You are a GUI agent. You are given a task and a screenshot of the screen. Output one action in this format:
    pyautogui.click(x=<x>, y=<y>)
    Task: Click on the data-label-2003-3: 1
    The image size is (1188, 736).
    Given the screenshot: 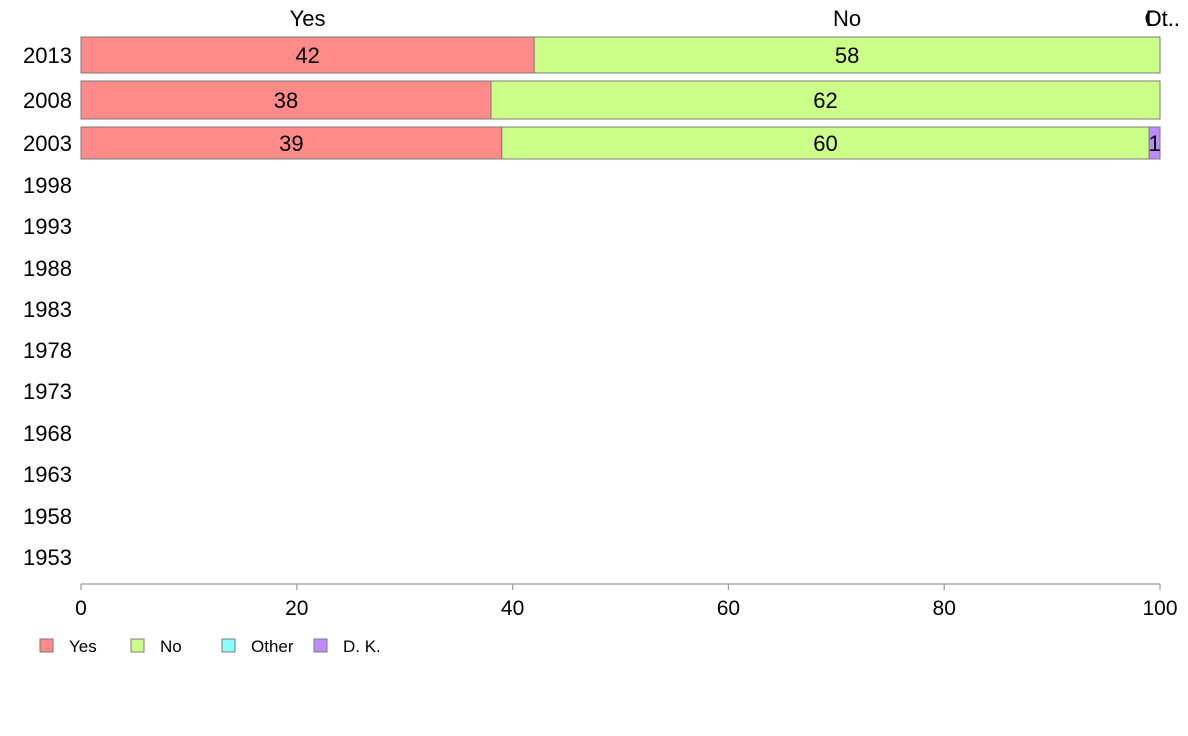 What is the action you would take?
    pyautogui.click(x=1154, y=143)
    